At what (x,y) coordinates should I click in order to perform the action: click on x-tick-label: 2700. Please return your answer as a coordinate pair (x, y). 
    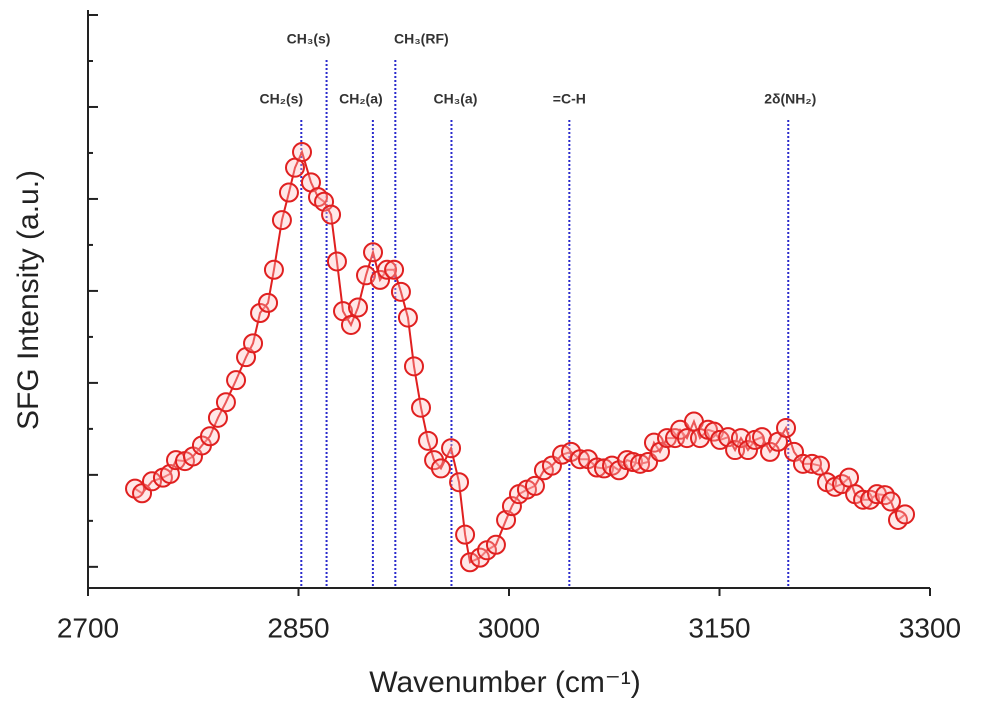
    Looking at the image, I should click on (88, 627).